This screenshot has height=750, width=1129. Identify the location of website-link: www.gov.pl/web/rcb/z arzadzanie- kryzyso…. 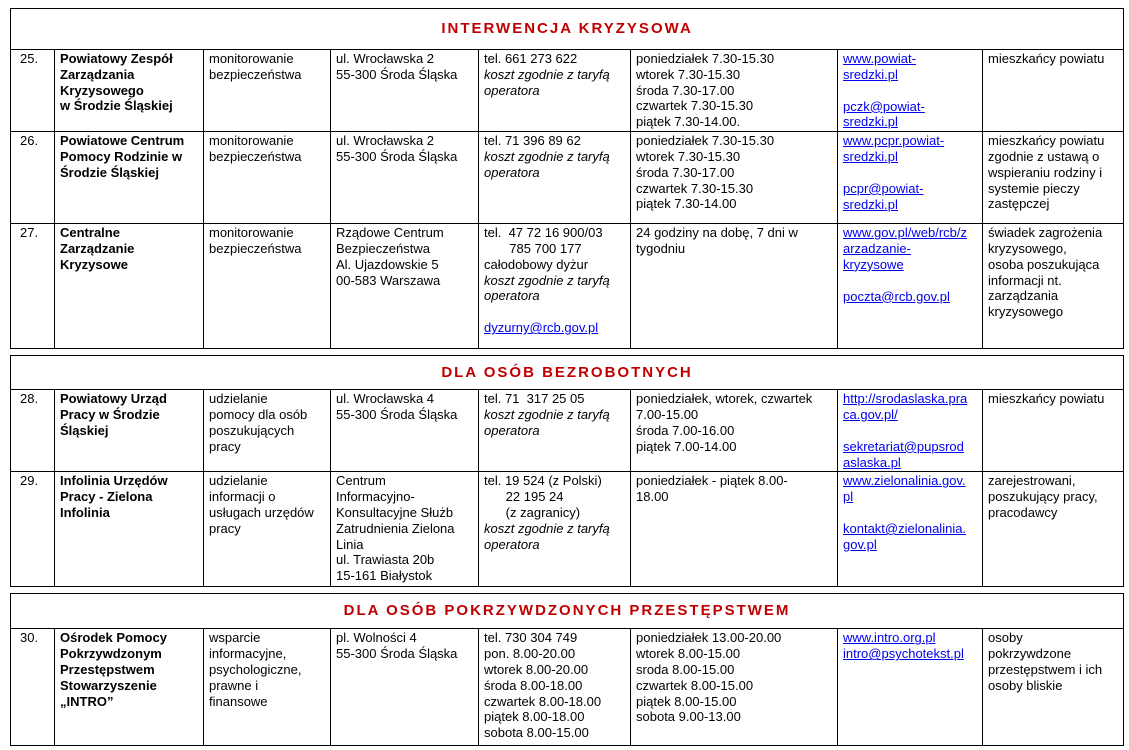
(905, 248).